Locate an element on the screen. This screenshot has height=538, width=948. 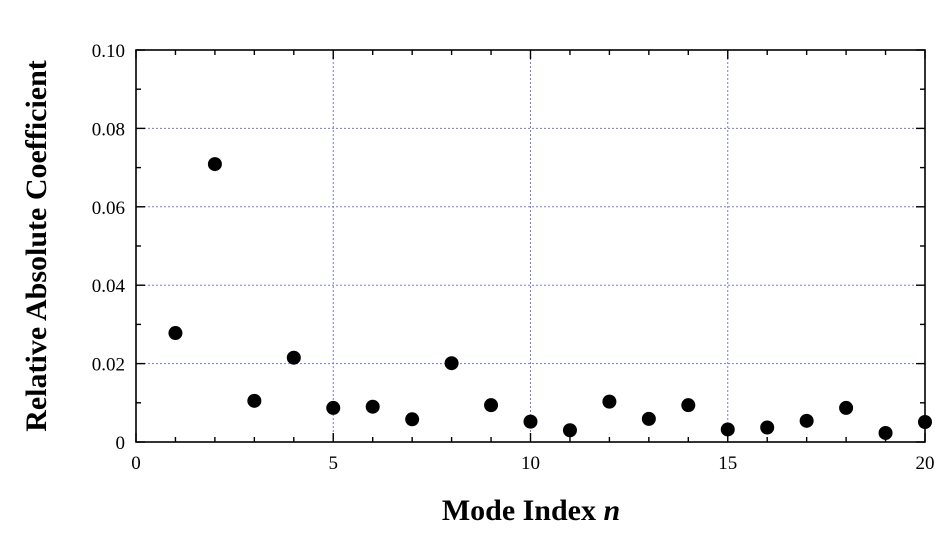
y-tick-label: 0 is located at coordinates (121, 443).